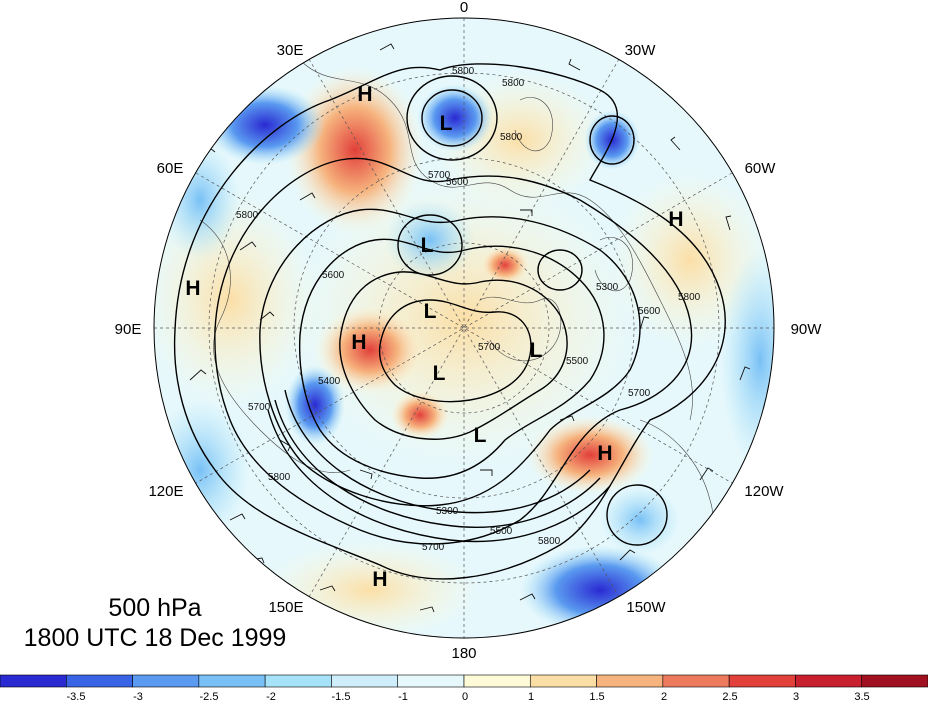 The image size is (928, 702). What do you see at coordinates (796, 696) in the screenshot?
I see `colorbar-tick: 3` at bounding box center [796, 696].